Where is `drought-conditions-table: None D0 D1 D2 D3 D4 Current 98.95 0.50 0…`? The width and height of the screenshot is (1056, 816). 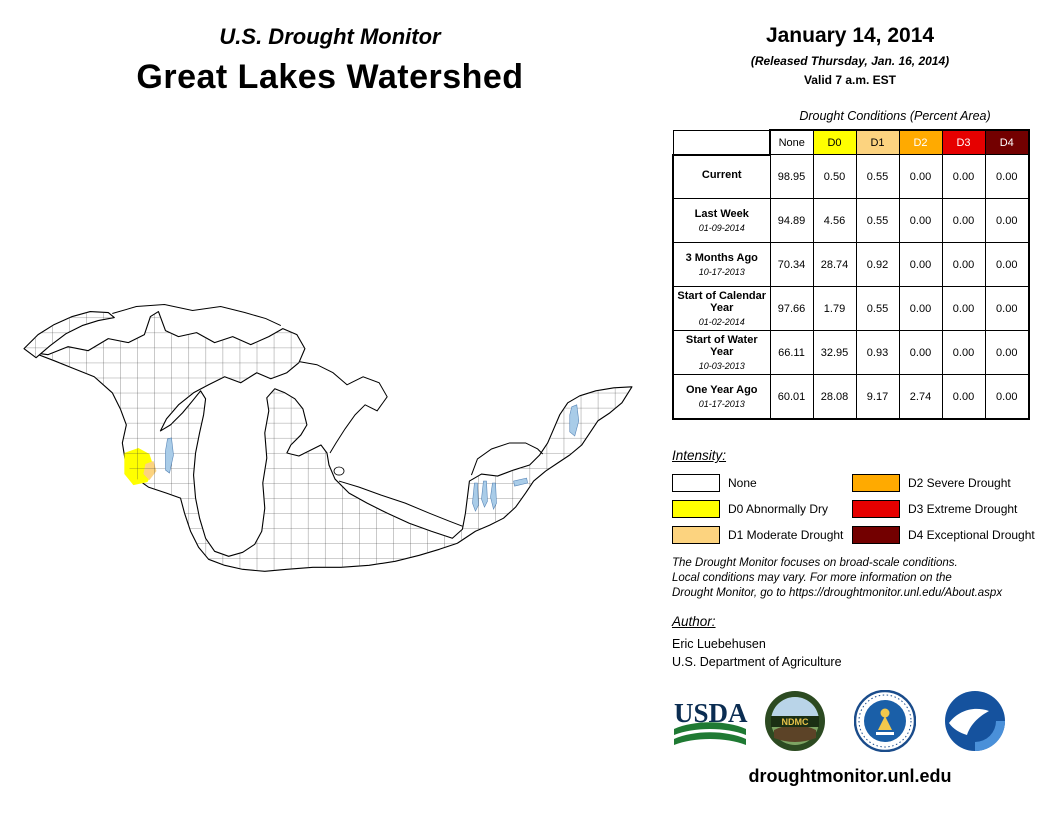
drought-conditions-table: None D0 D1 D2 D3 D4 Current 98.95 0.50 0… is located at coordinates (851, 274).